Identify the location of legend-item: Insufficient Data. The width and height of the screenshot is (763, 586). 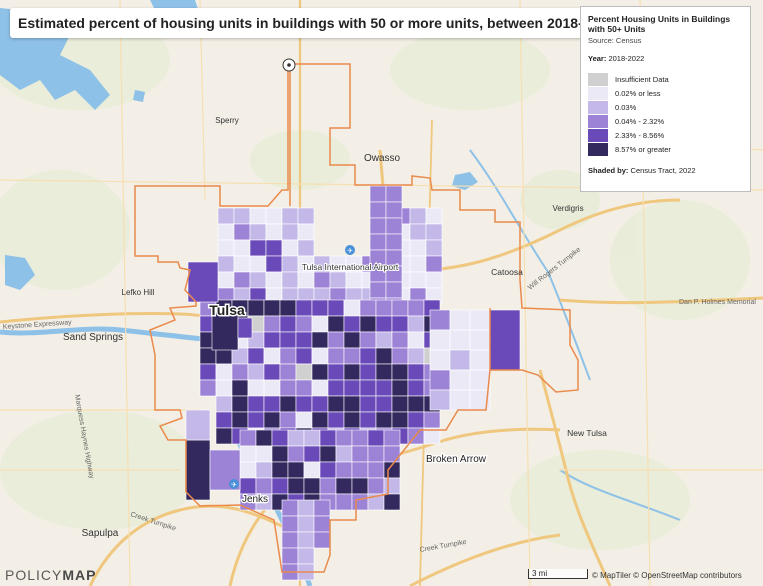
(665, 79).